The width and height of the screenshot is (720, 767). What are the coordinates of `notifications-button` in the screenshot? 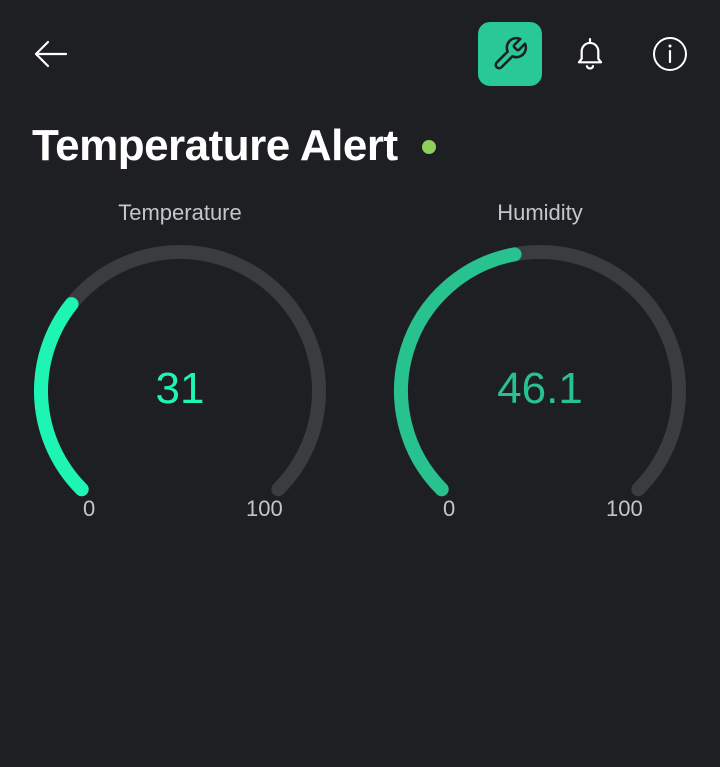 It's located at (590, 54).